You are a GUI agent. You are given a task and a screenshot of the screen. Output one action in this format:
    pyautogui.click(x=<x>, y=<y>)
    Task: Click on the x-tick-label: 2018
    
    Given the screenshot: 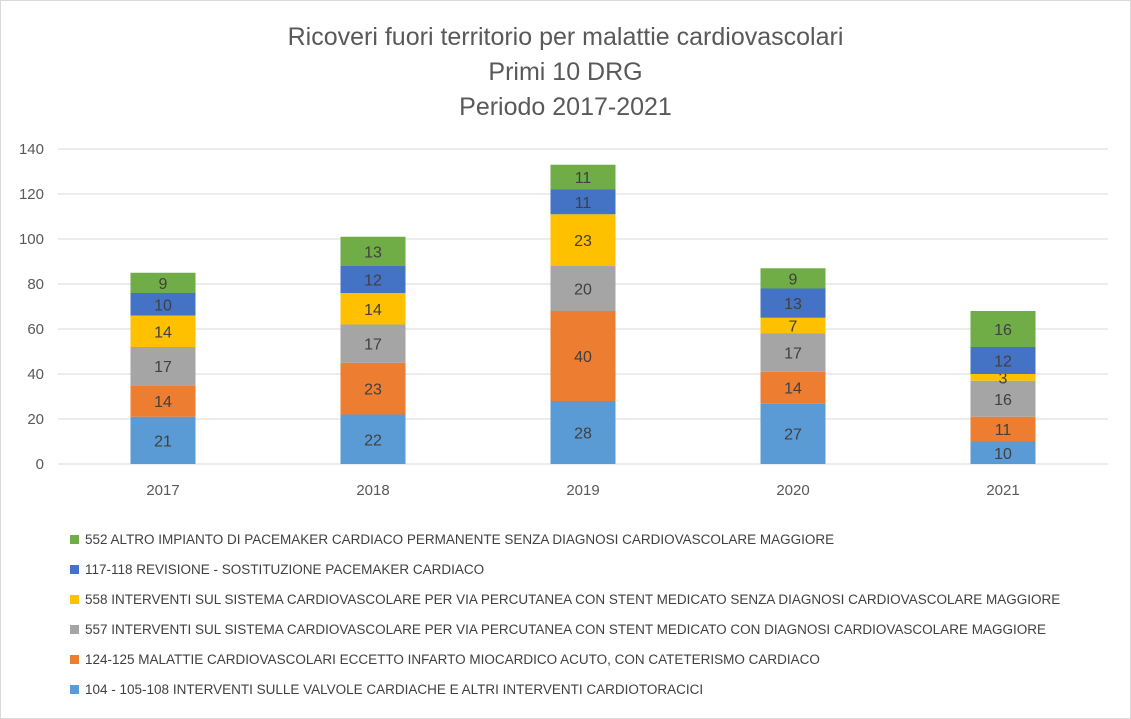 What is the action you would take?
    pyautogui.click(x=372, y=490)
    